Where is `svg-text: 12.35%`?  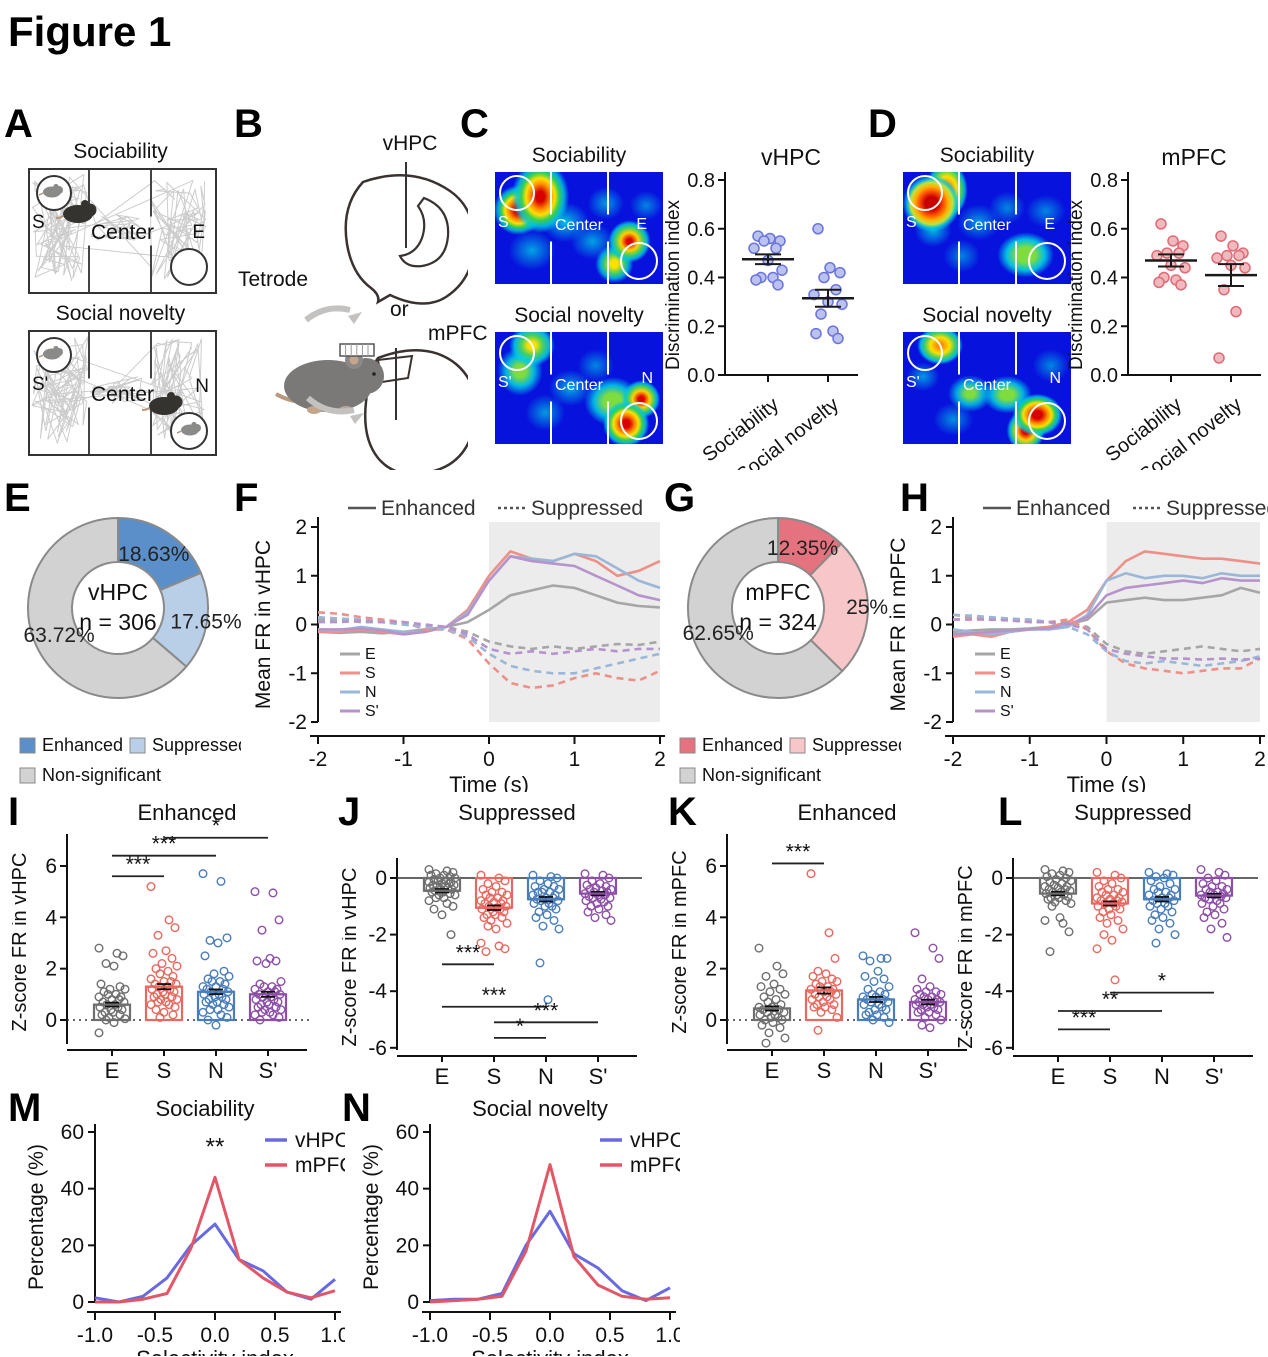 svg-text: 12.35% is located at coordinates (802, 548).